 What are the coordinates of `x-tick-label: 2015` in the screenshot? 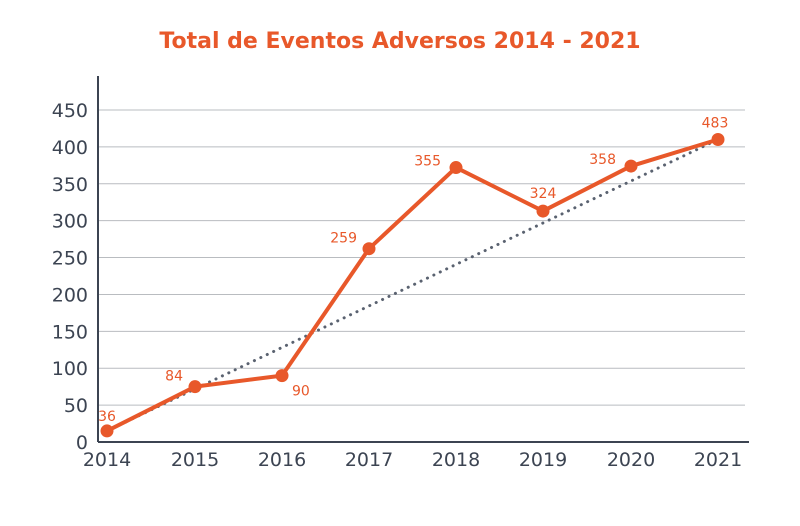 It's located at (195, 460).